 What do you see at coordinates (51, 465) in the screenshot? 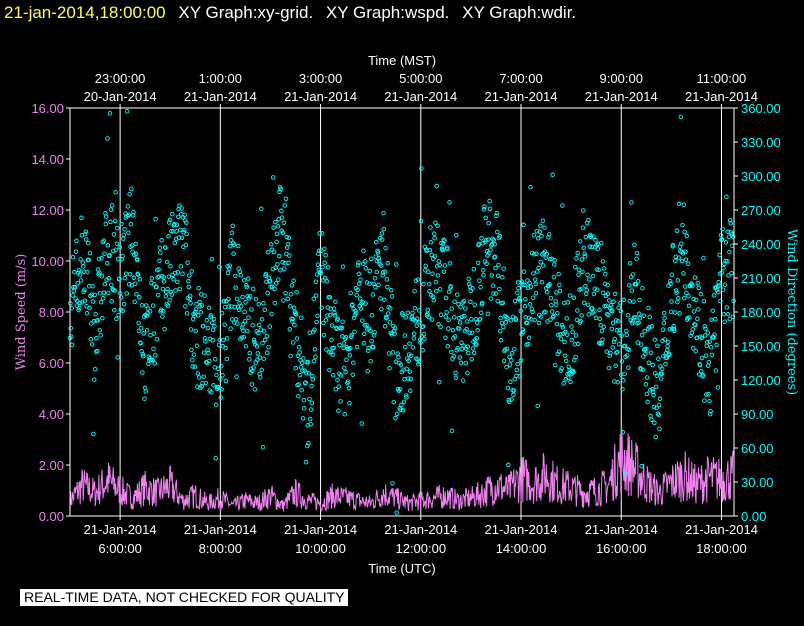
I see `left-tick-label: 2.00` at bounding box center [51, 465].